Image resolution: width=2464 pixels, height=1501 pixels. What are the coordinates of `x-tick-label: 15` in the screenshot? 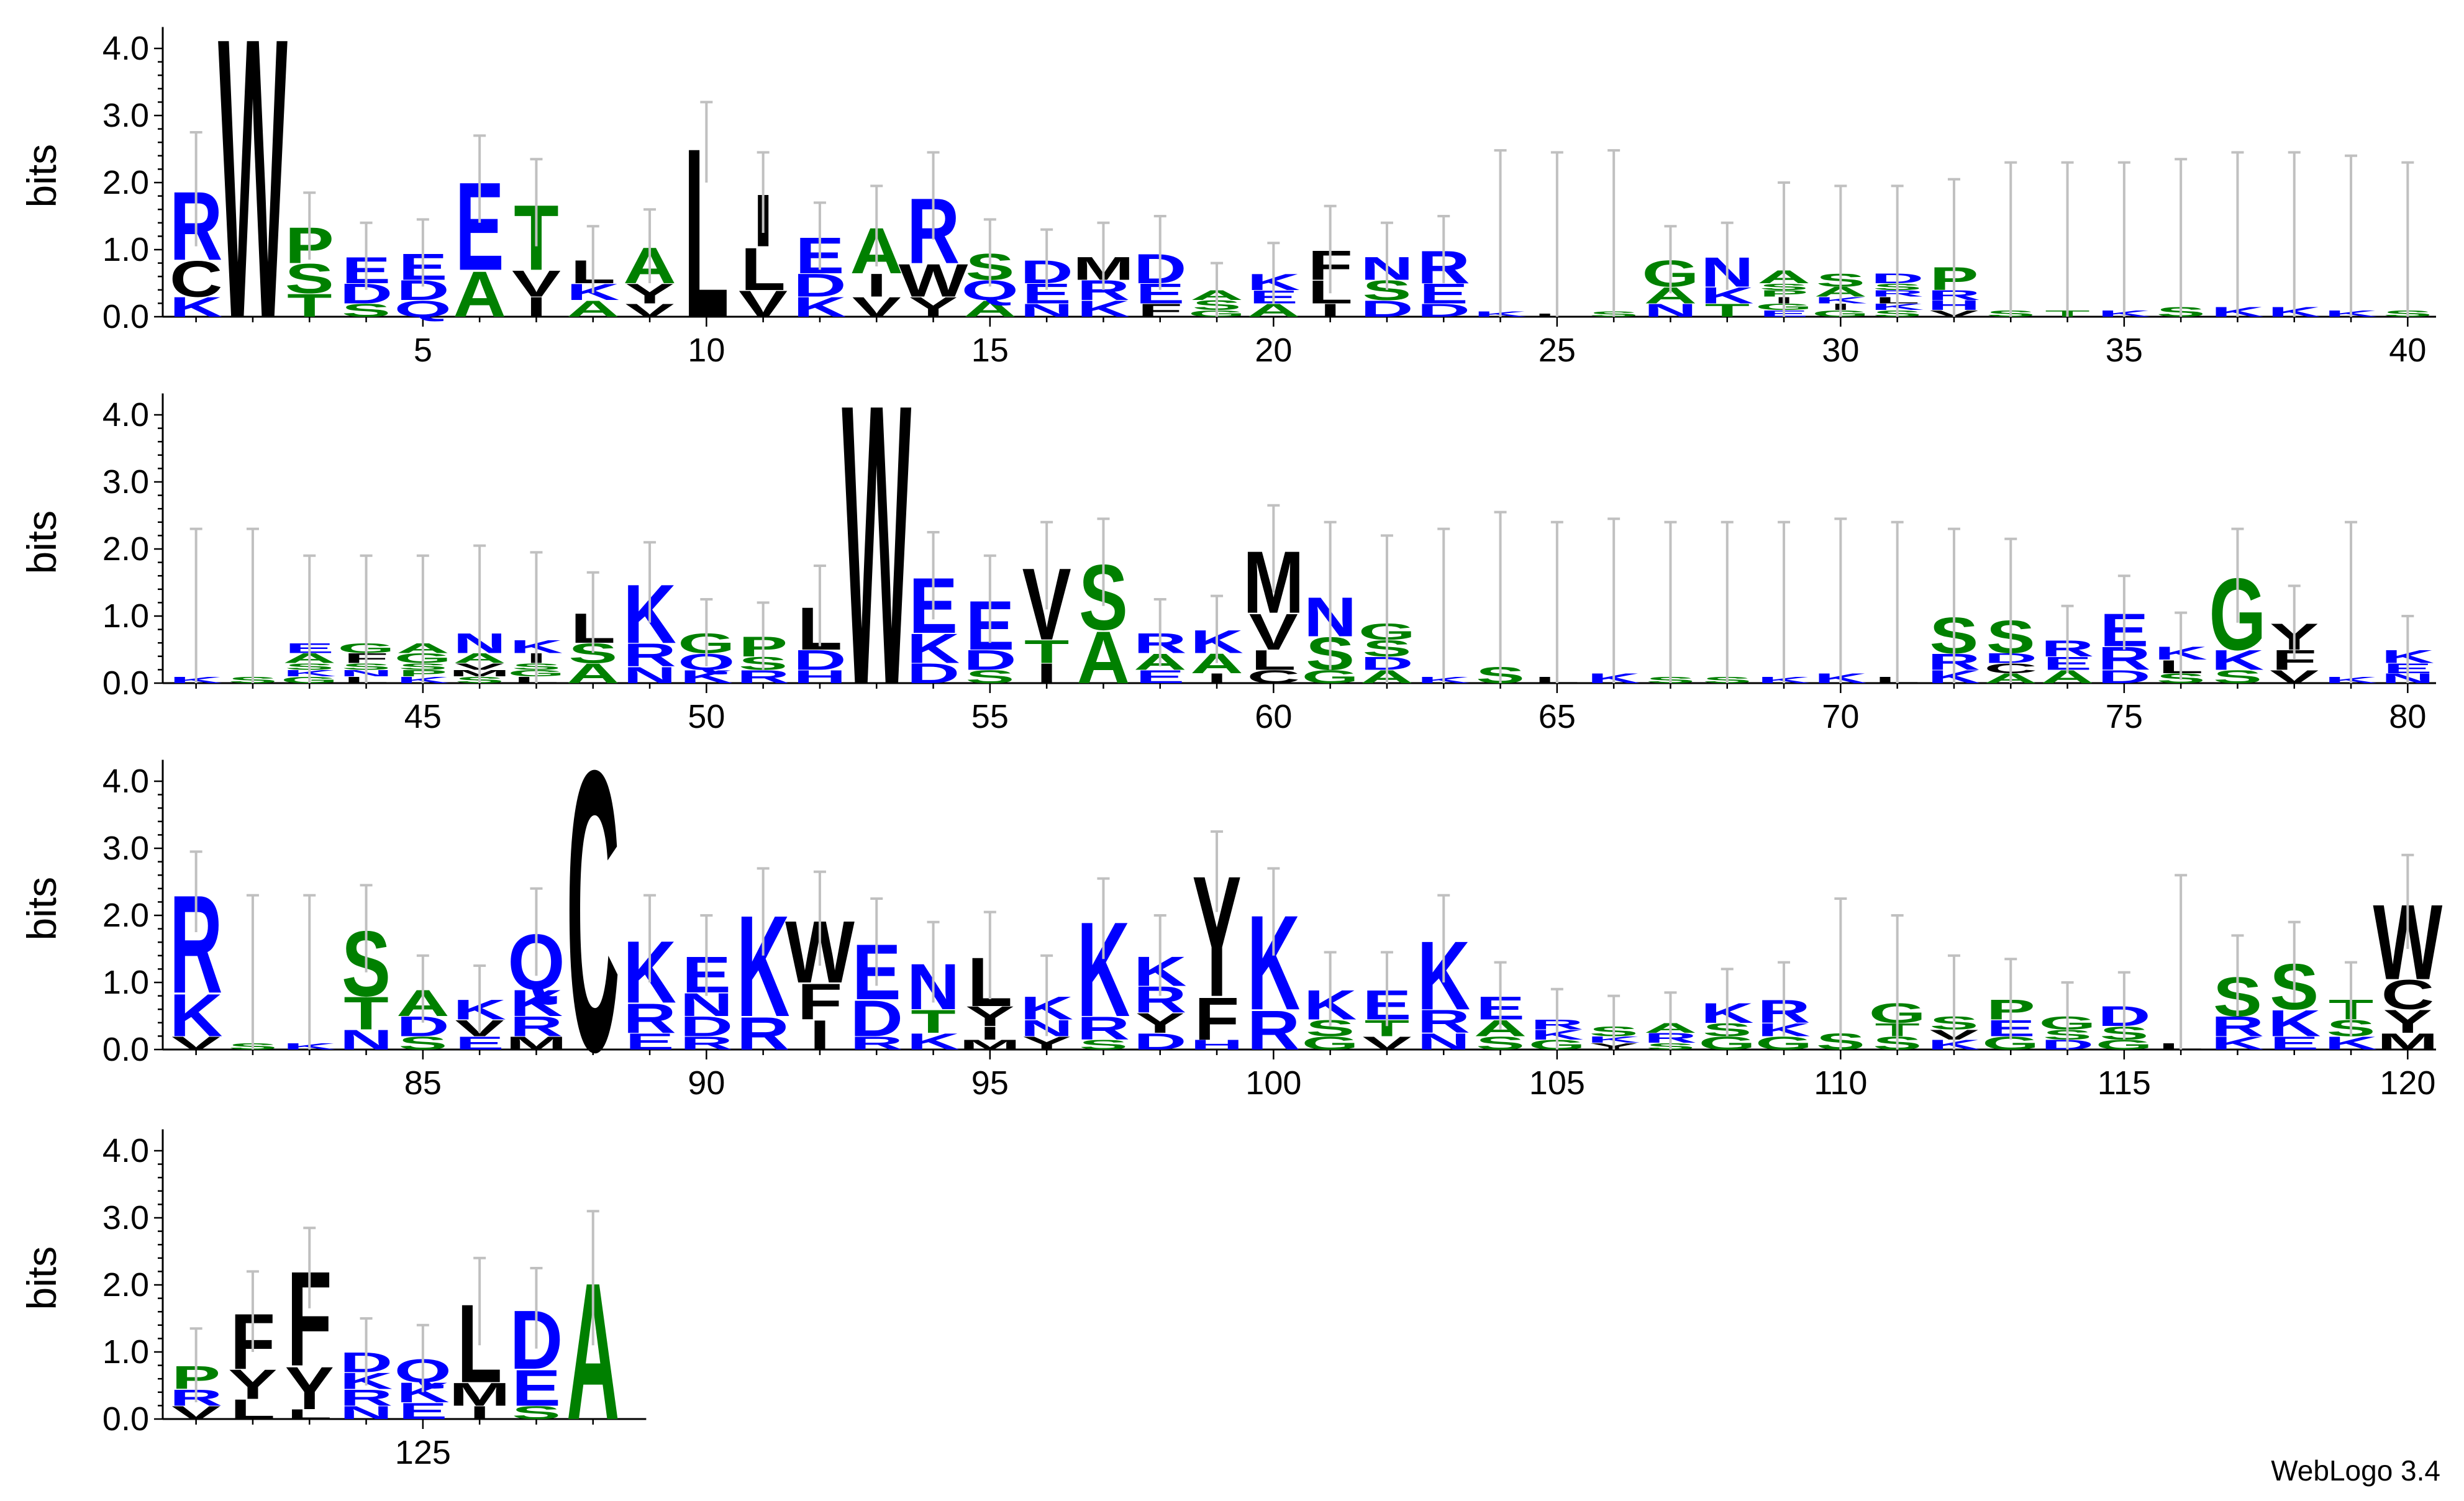 It's located at (990, 350).